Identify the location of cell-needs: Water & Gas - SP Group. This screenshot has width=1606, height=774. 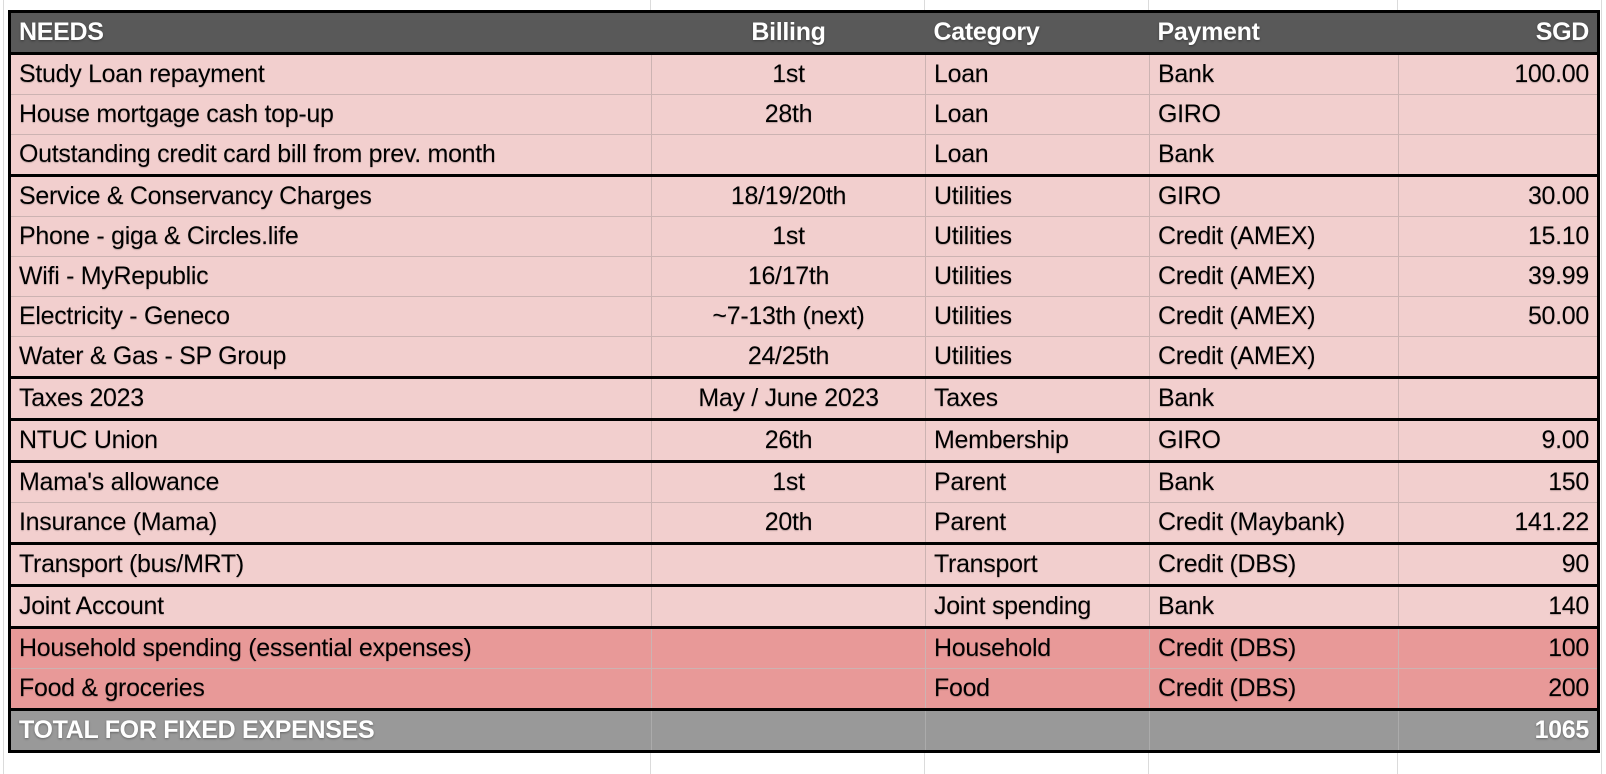
(330, 357).